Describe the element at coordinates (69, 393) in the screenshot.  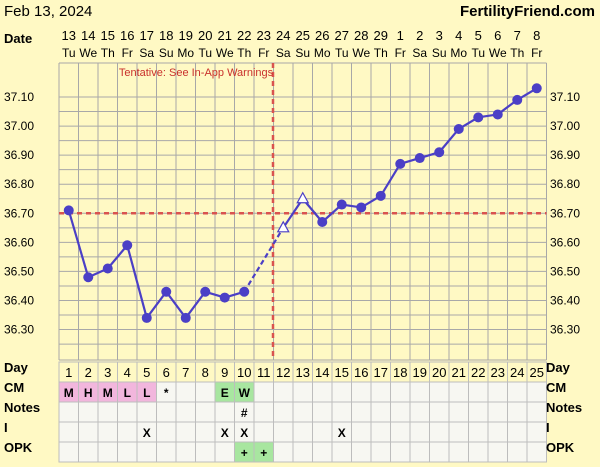
I see `cm-cell: M` at that location.